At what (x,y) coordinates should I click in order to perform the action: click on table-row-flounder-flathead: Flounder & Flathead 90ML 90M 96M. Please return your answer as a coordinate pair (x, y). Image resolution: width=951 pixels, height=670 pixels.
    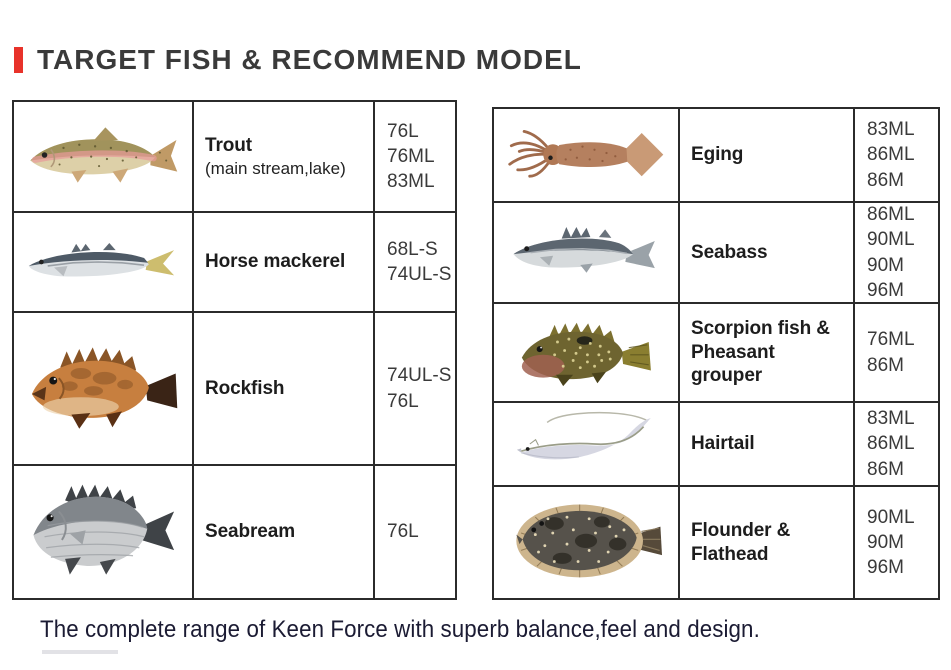
    Looking at the image, I should click on (716, 542).